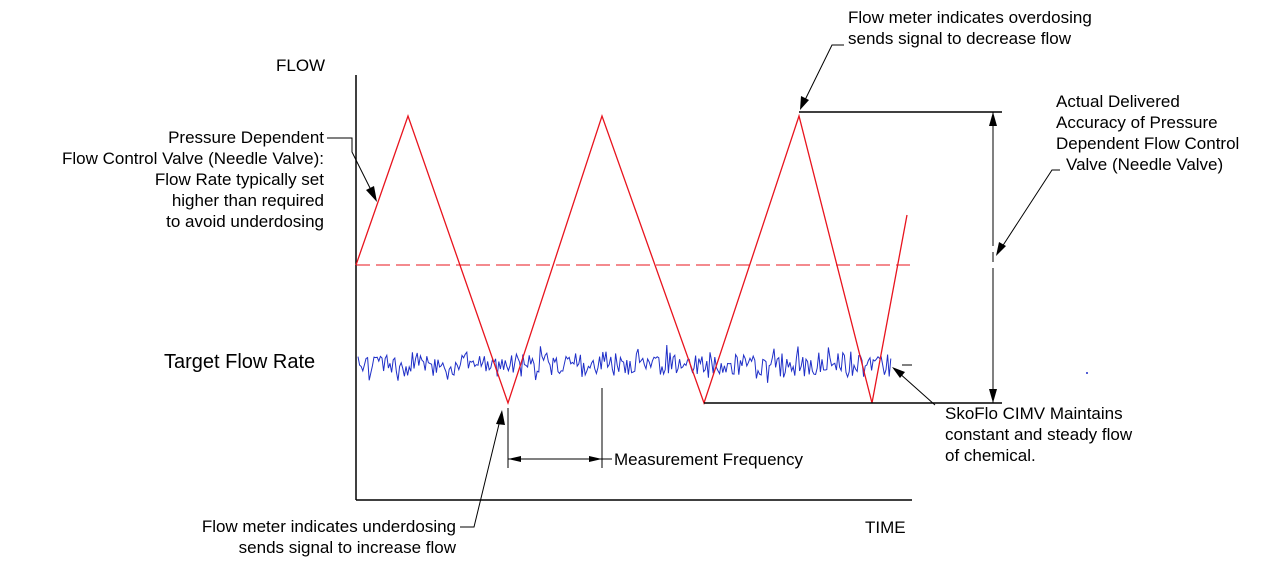  Describe the element at coordinates (500, 417) in the screenshot. I see `underdosing-leader-arrow` at that location.